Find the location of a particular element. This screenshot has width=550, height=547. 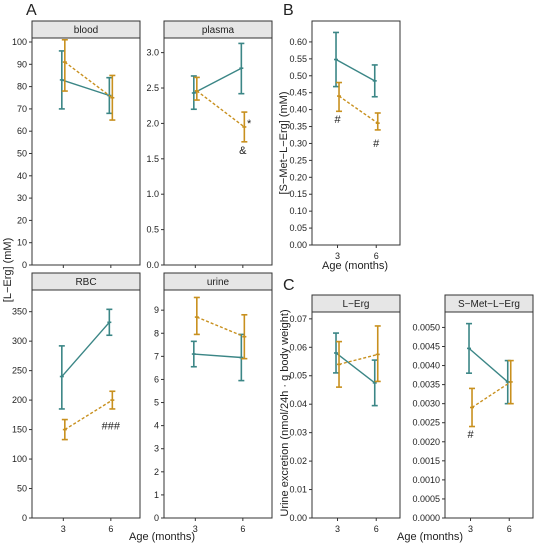

y-tick-label: 300 is located at coordinates (19, 341).